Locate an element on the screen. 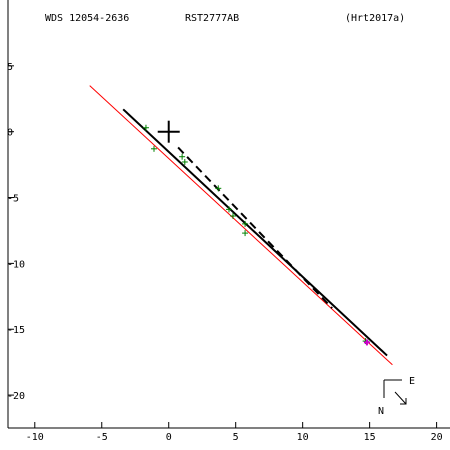 The height and width of the screenshot is (450, 450). y-tick-label: -10 is located at coordinates (16, 264).